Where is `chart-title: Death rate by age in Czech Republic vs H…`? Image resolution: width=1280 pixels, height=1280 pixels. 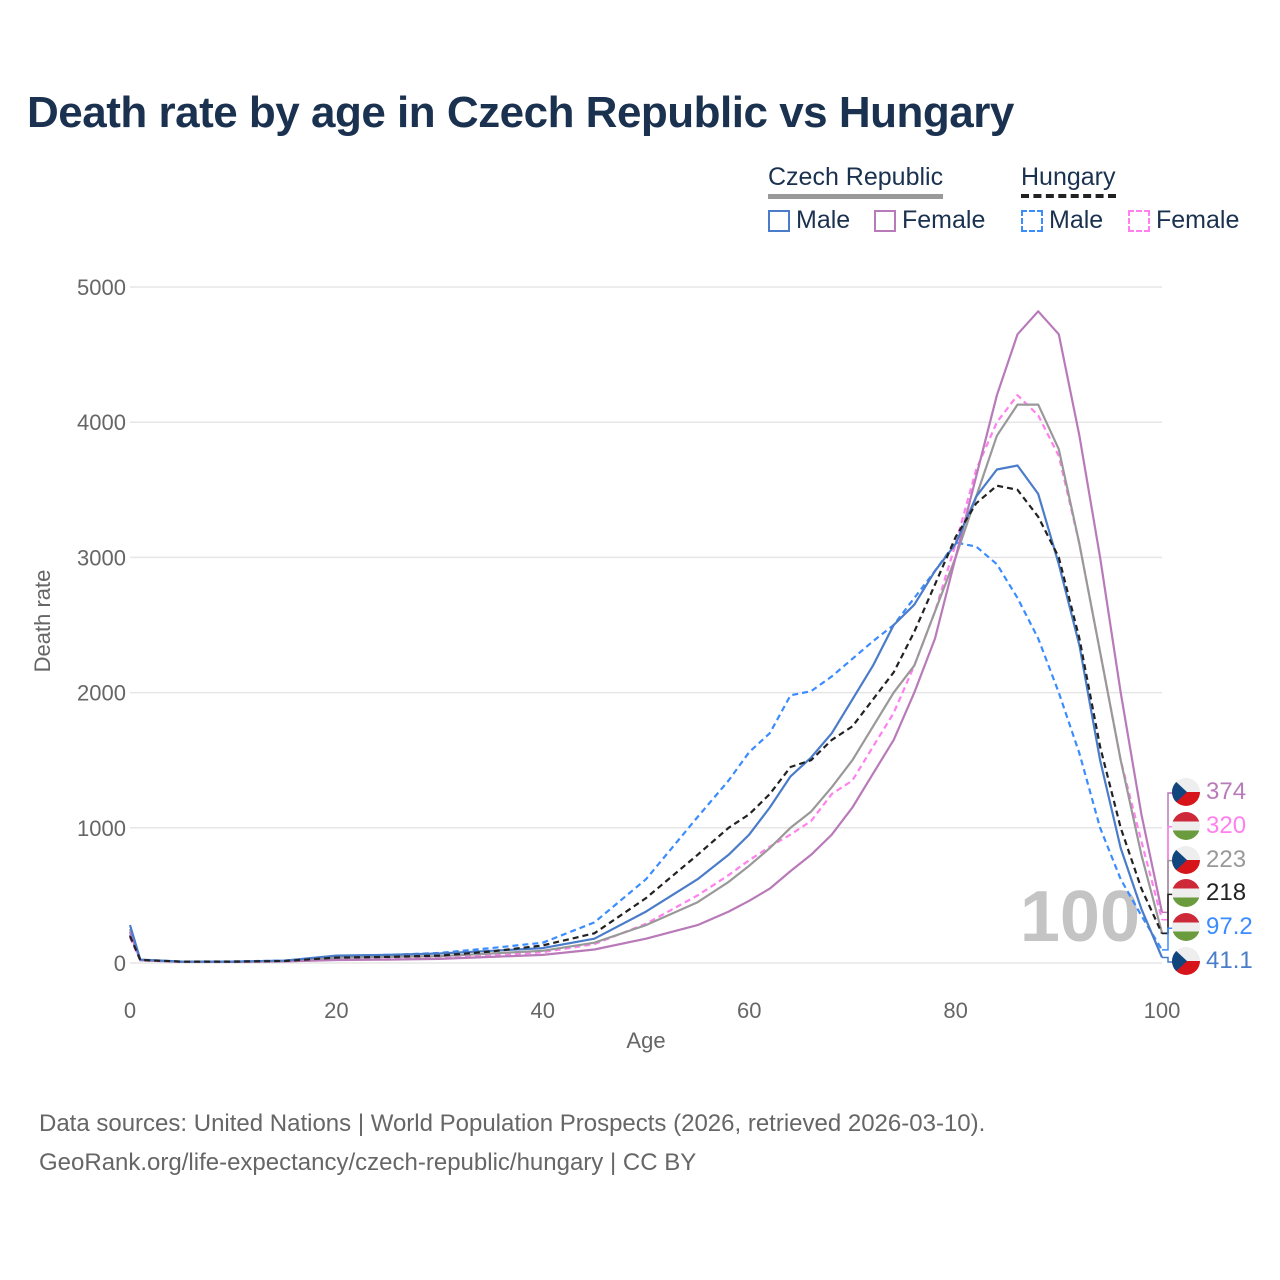 chart-title: Death rate by age in Czech Republic vs H… is located at coordinates (520, 112).